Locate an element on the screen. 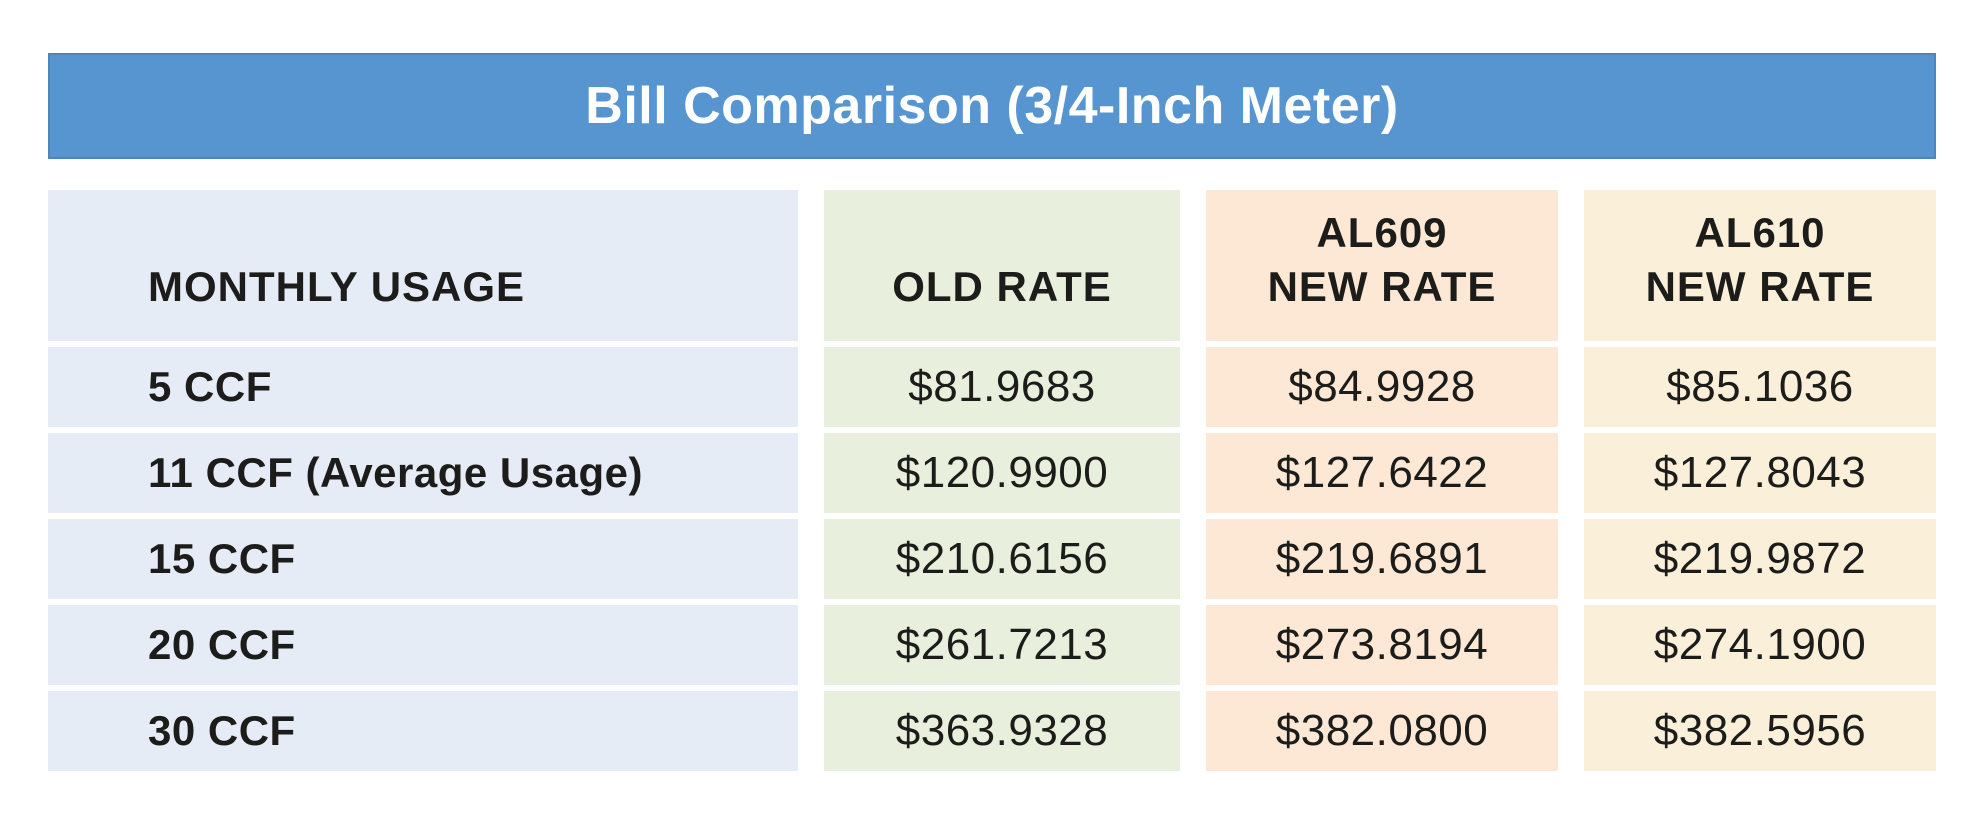 The image size is (1984, 824). page-title: Bill Comparison (3/4-Inch Meter) is located at coordinates (992, 106).